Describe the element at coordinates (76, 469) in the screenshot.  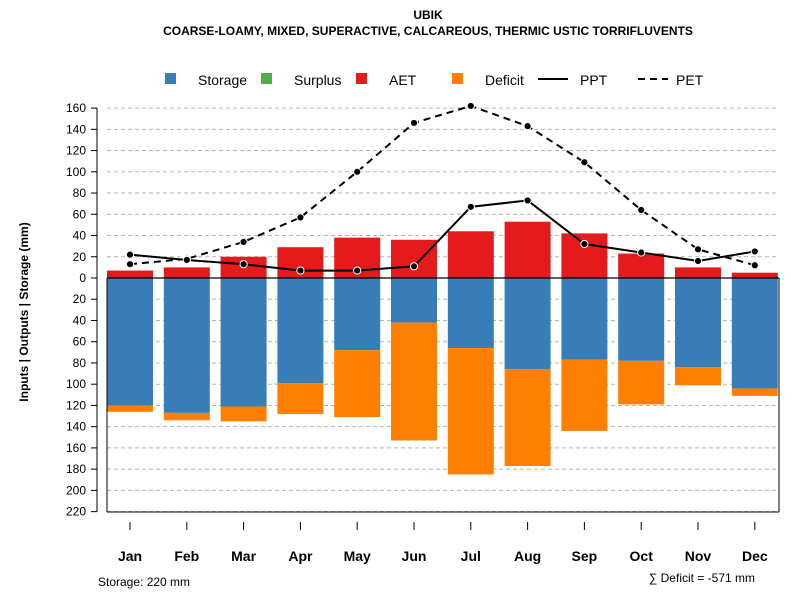
I see `y-tick-label: 180` at that location.